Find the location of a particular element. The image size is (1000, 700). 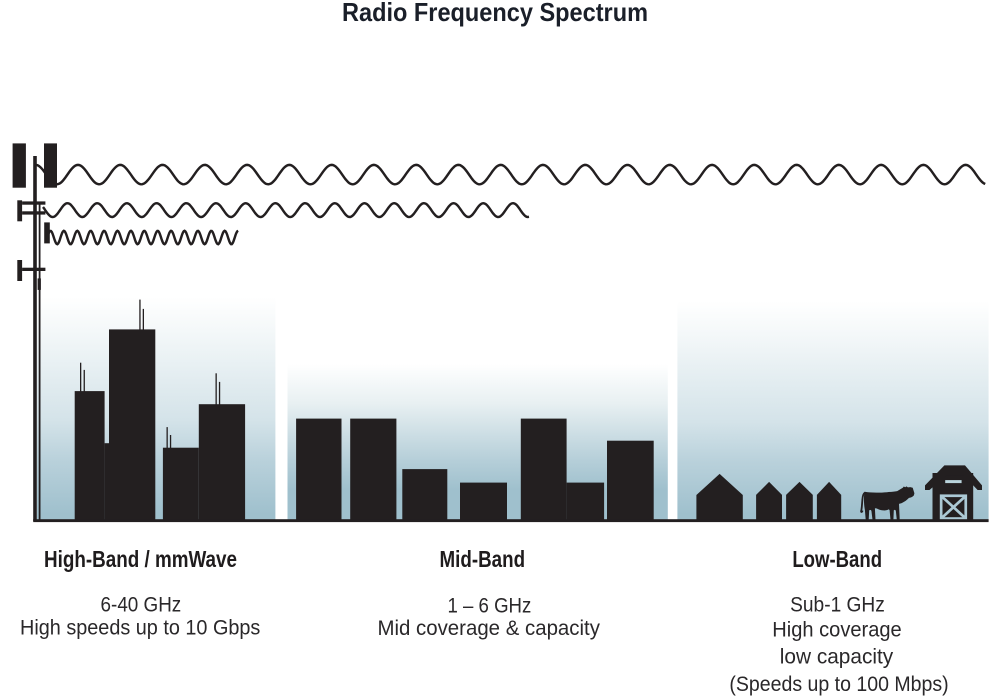

svg-text: Low-Band is located at coordinates (837, 559).